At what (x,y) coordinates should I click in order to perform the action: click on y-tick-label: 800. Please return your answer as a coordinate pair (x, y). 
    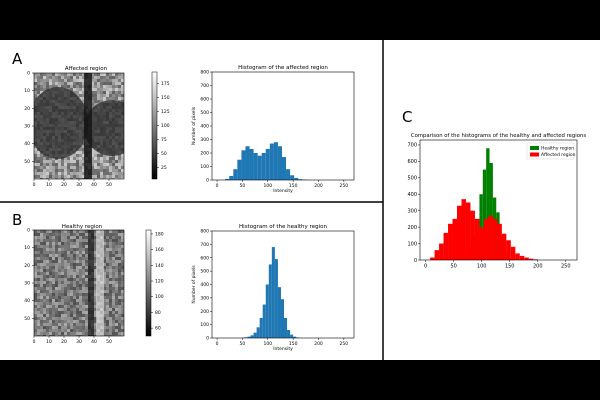
    Looking at the image, I should click on (204, 73).